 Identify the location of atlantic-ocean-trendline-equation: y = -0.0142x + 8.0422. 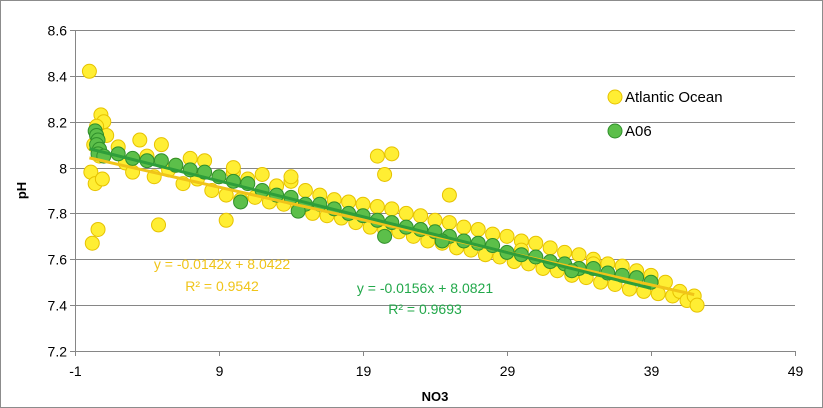
(222, 264).